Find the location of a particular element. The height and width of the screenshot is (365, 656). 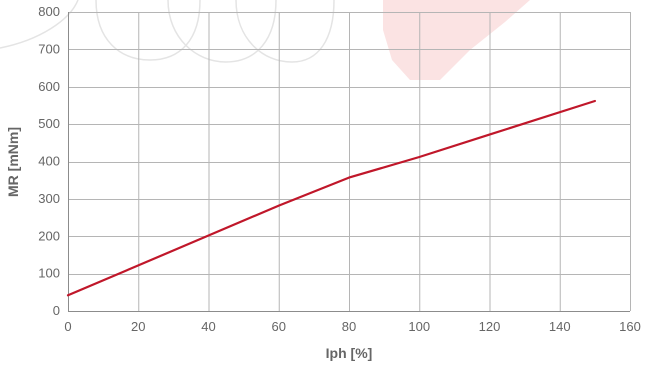

x-tick-label-120: 120 is located at coordinates (490, 326).